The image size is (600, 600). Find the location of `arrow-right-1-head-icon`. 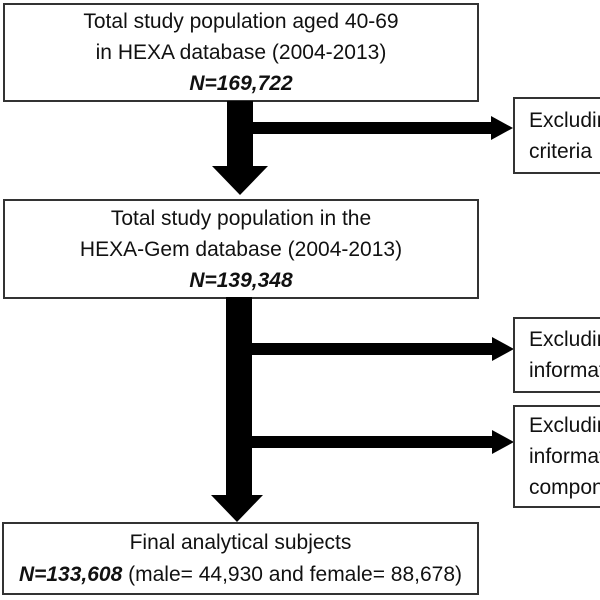

arrow-right-1-head-icon is located at coordinates (502, 128).